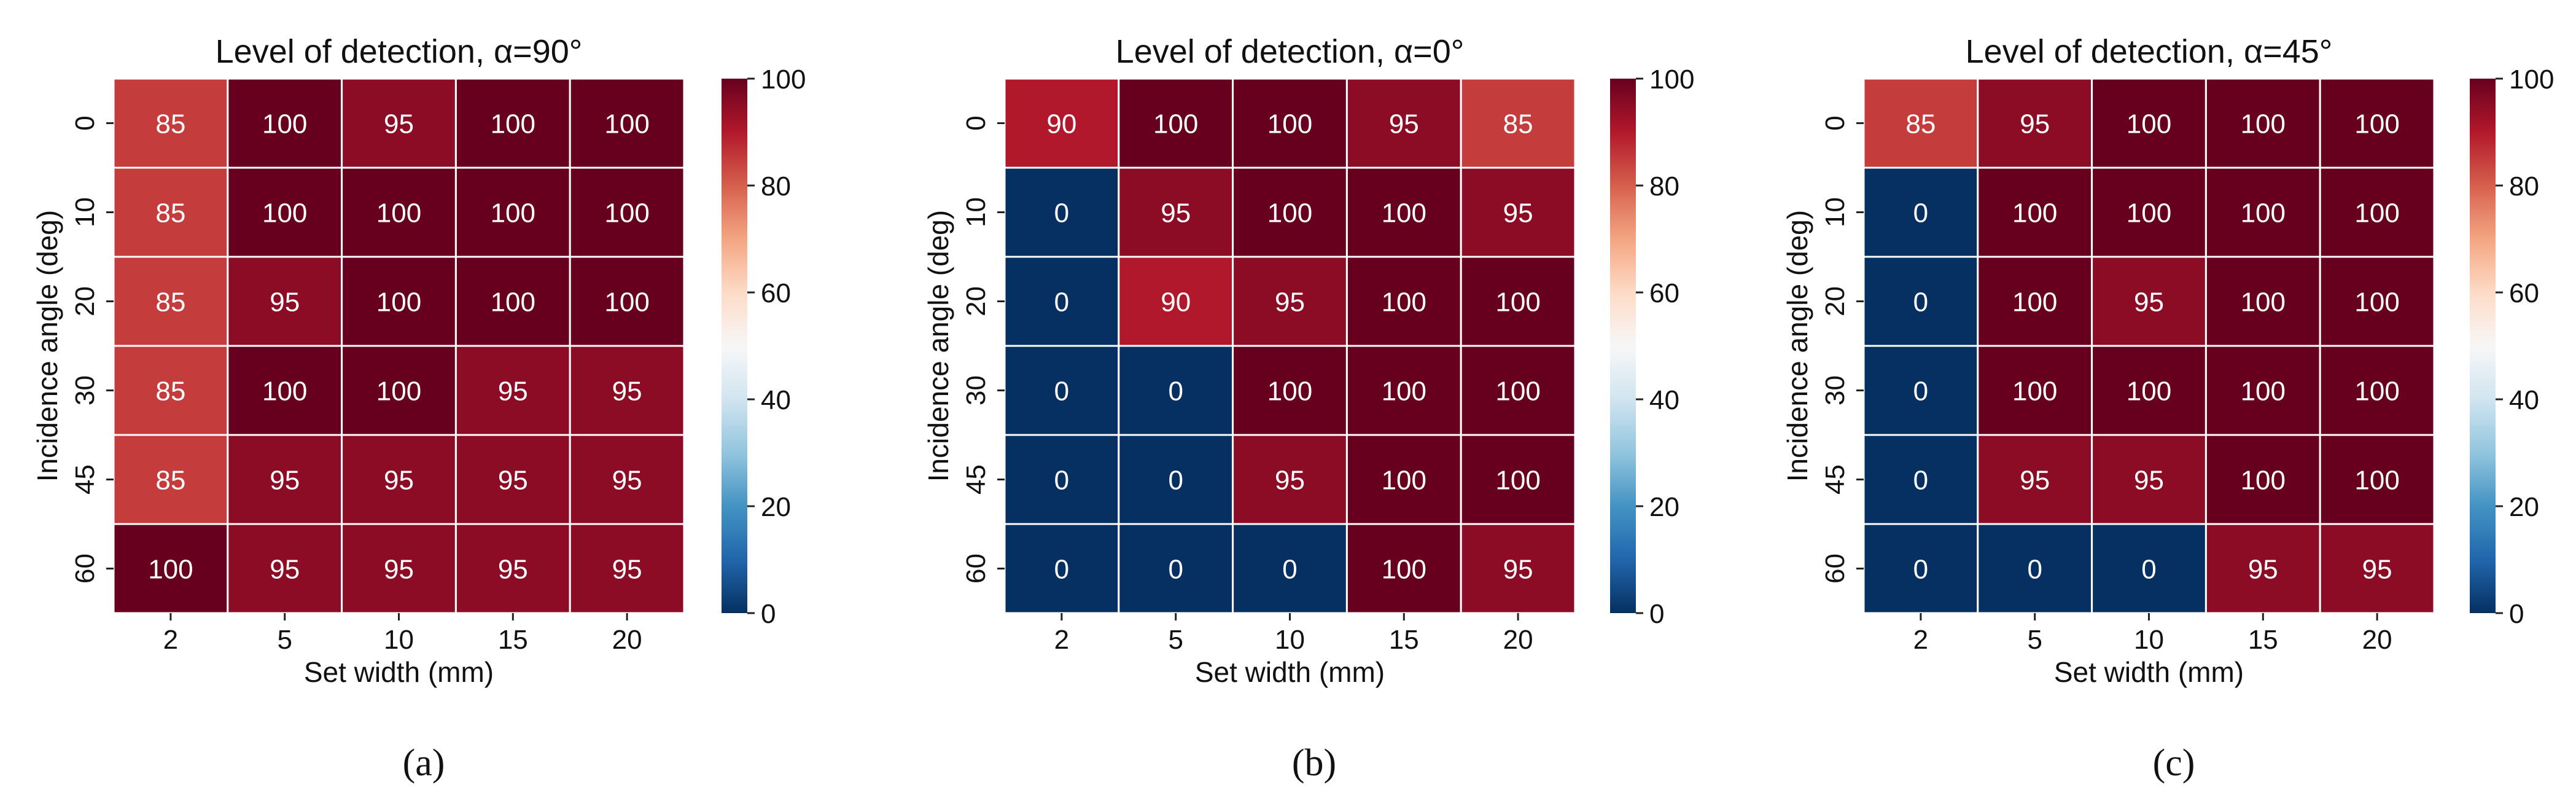  What do you see at coordinates (768, 614) in the screenshot?
I see `colorbar-tick-label: 0` at bounding box center [768, 614].